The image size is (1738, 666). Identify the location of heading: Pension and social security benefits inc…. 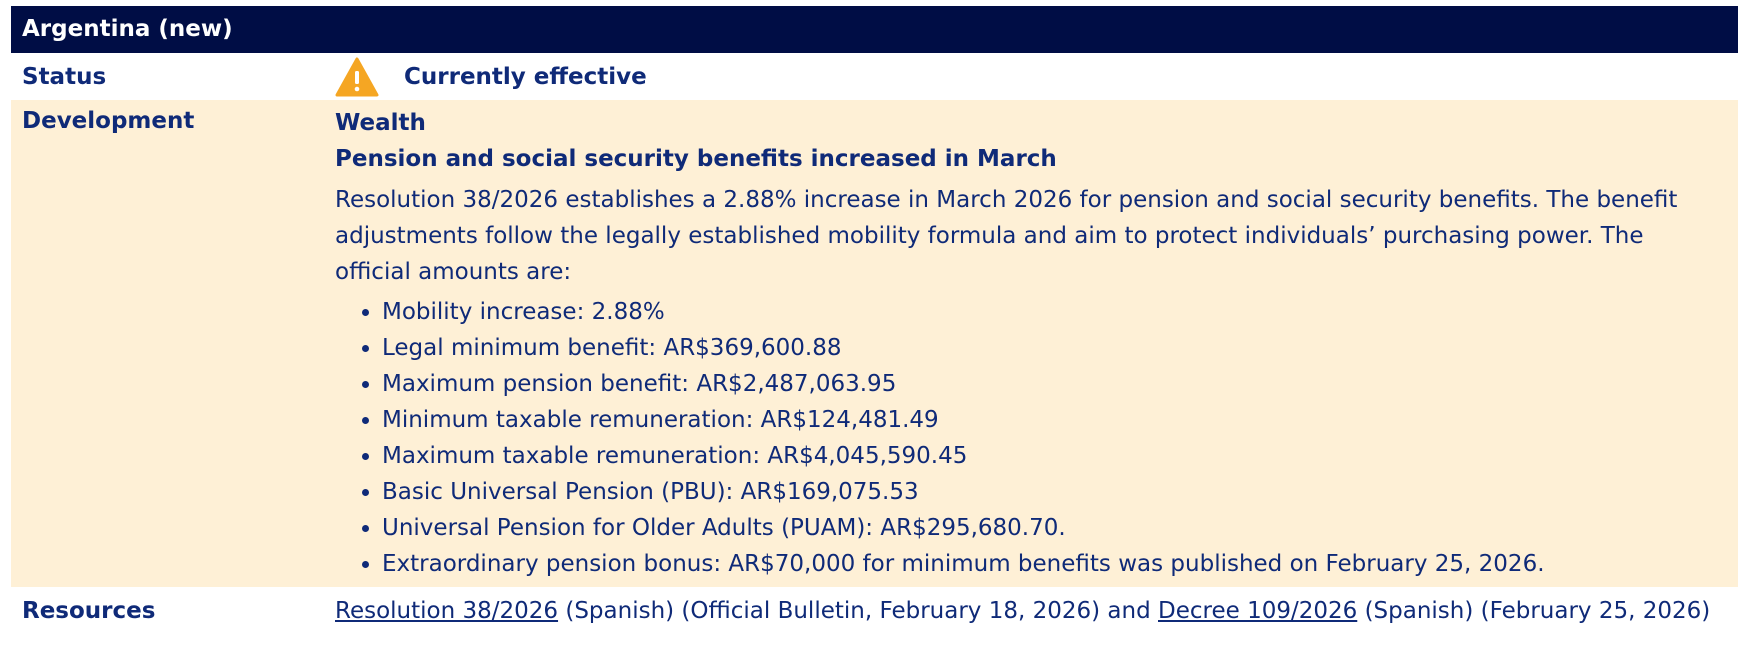
(696, 159).